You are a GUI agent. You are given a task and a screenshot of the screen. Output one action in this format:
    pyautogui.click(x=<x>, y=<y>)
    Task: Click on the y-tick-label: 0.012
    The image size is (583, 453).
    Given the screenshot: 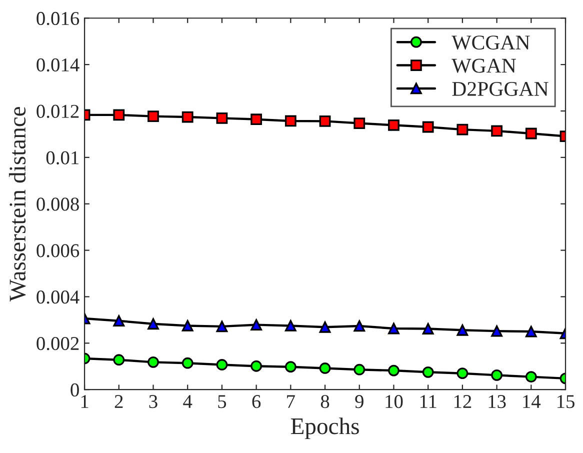 What is the action you would take?
    pyautogui.click(x=57, y=111)
    